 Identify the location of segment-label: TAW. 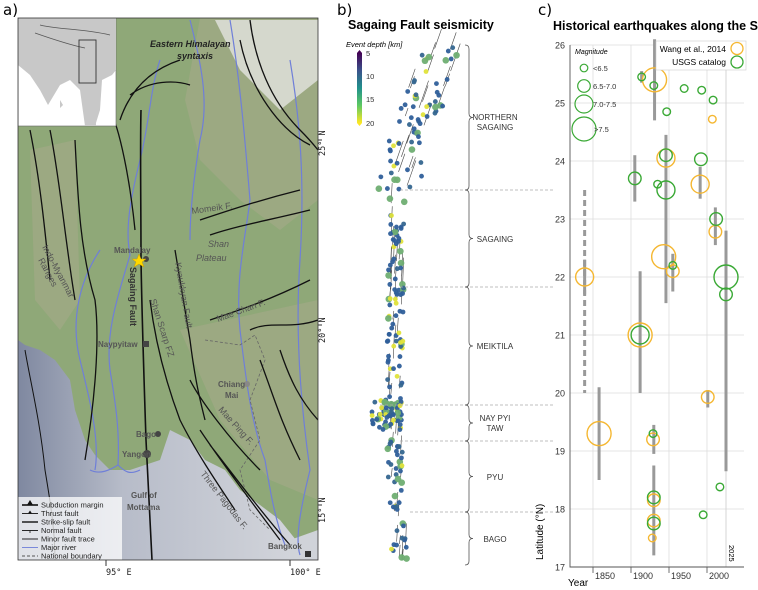
(495, 428).